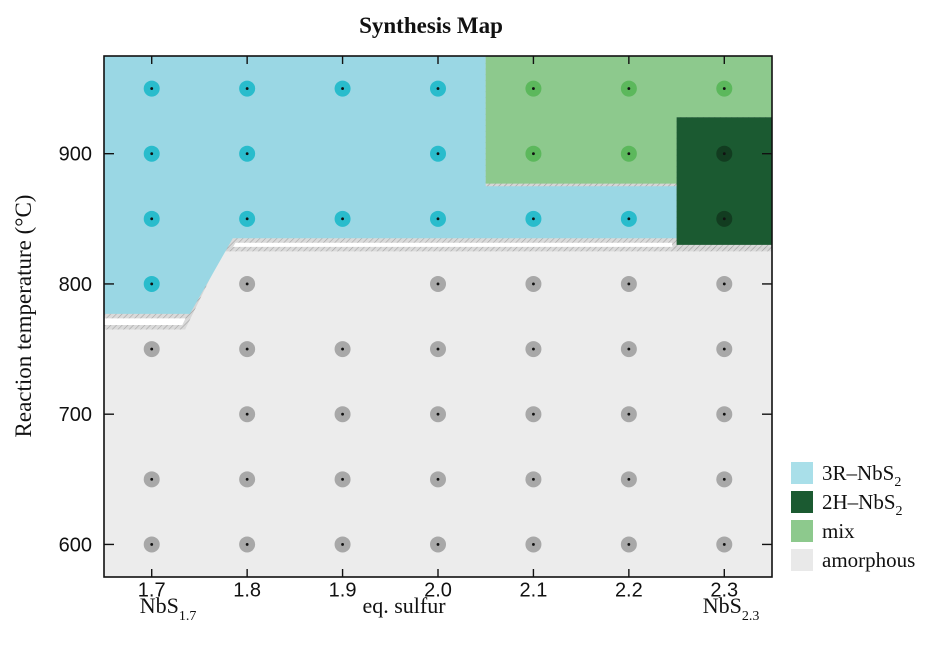  What do you see at coordinates (168, 608) in the screenshot?
I see `x-end-label-left: NbS1.7` at bounding box center [168, 608].